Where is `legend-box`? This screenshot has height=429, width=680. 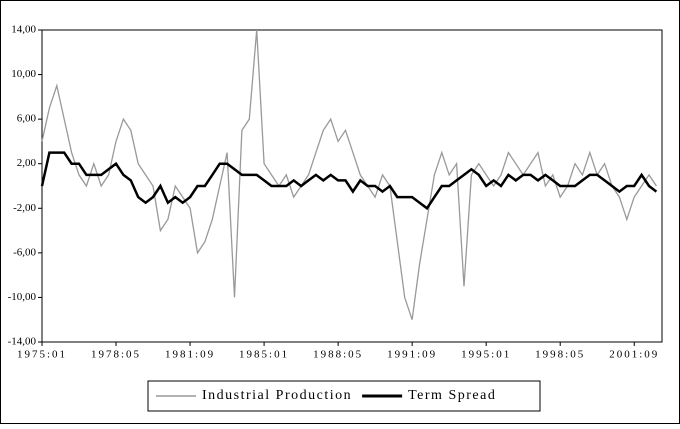 legend-box is located at coordinates (344, 396).